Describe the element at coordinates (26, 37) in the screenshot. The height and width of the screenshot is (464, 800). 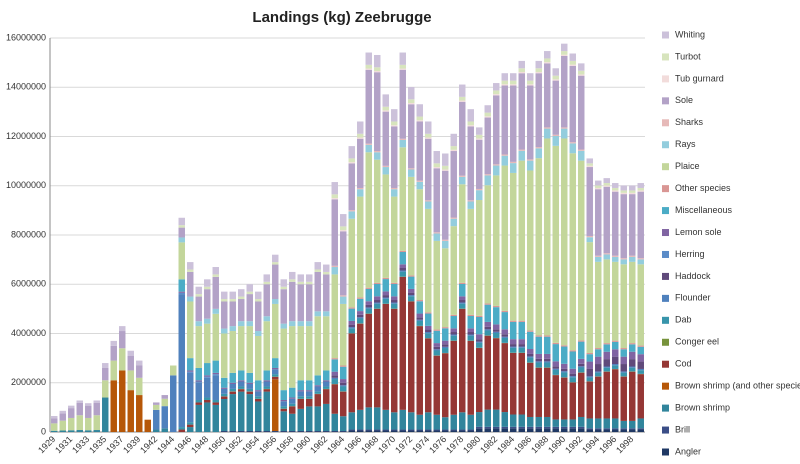
I see `y-tick-label: 16000000` at that location.